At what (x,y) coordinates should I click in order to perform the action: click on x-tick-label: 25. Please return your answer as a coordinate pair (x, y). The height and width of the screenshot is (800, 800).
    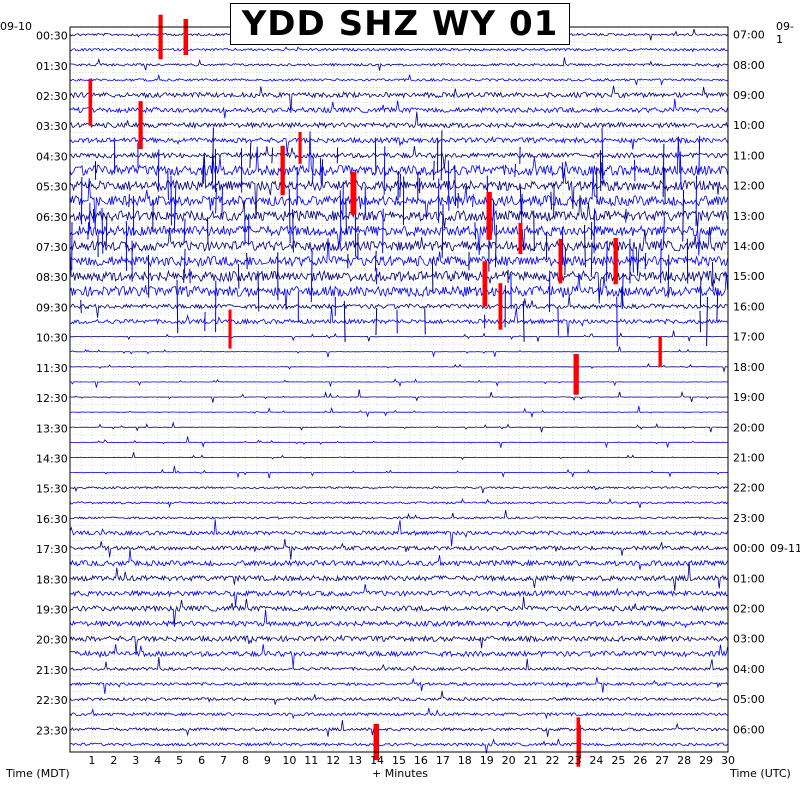
    Looking at the image, I should click on (618, 760).